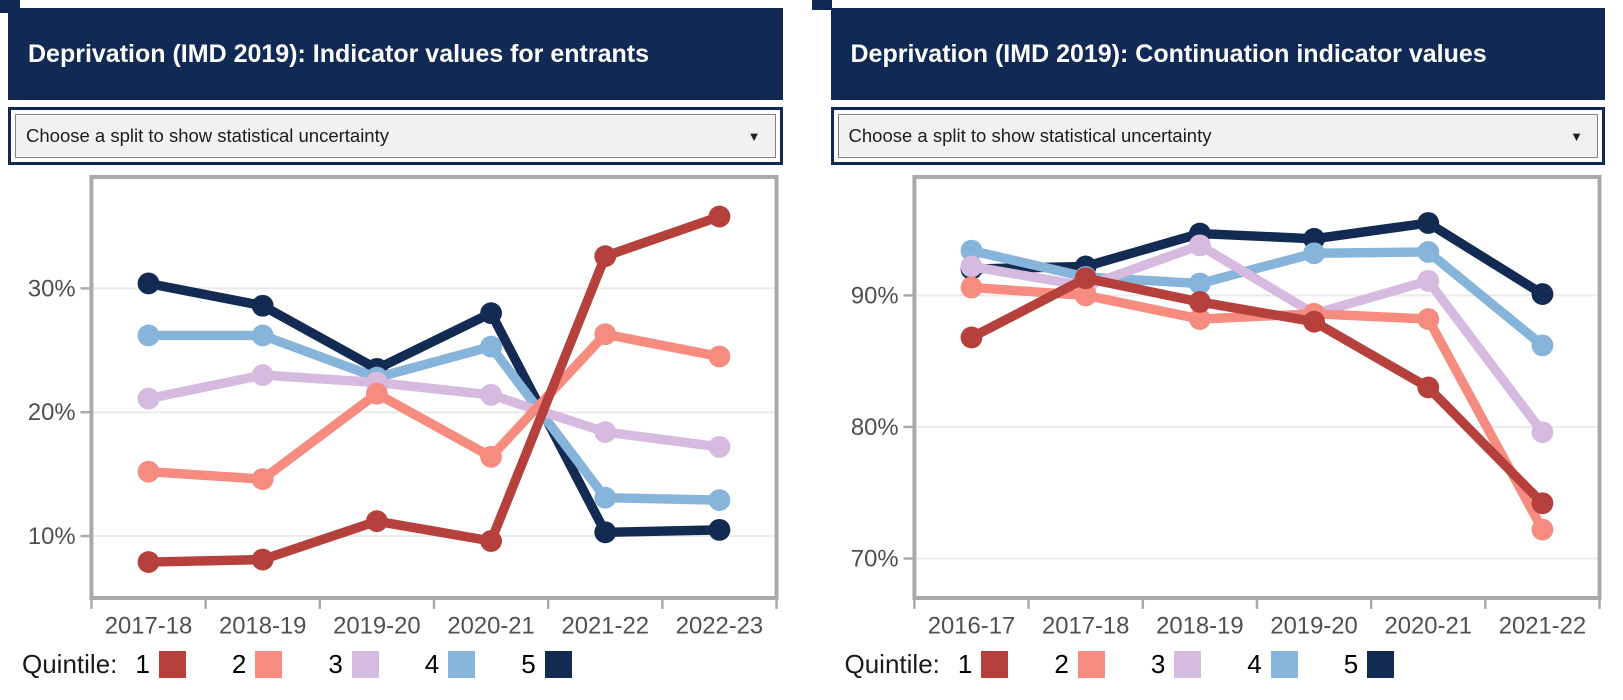 This screenshot has height=700, width=1623. Describe the element at coordinates (52, 536) in the screenshot. I see `svg-text: 10%` at that location.